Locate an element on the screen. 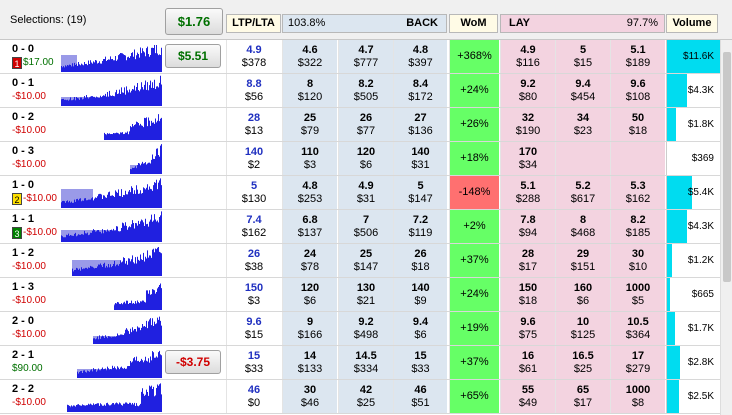  lay-cell: 17 $279 is located at coordinates (637, 362).